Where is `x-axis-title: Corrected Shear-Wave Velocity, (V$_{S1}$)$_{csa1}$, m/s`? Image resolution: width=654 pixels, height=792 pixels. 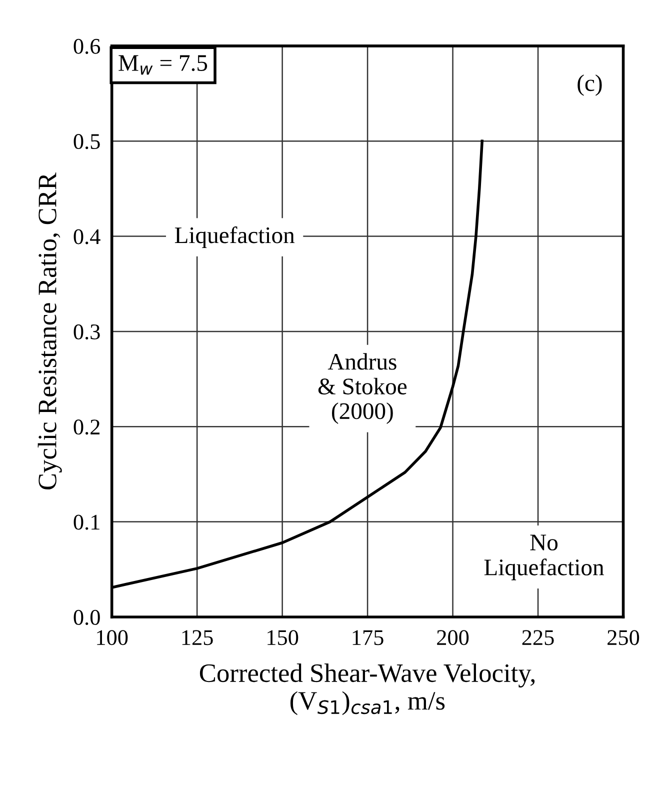 x-axis-title: Corrected Shear-Wave Velocity, (V$_{S1}$)$_{csa1}$, m/s is located at coordinates (367, 690).